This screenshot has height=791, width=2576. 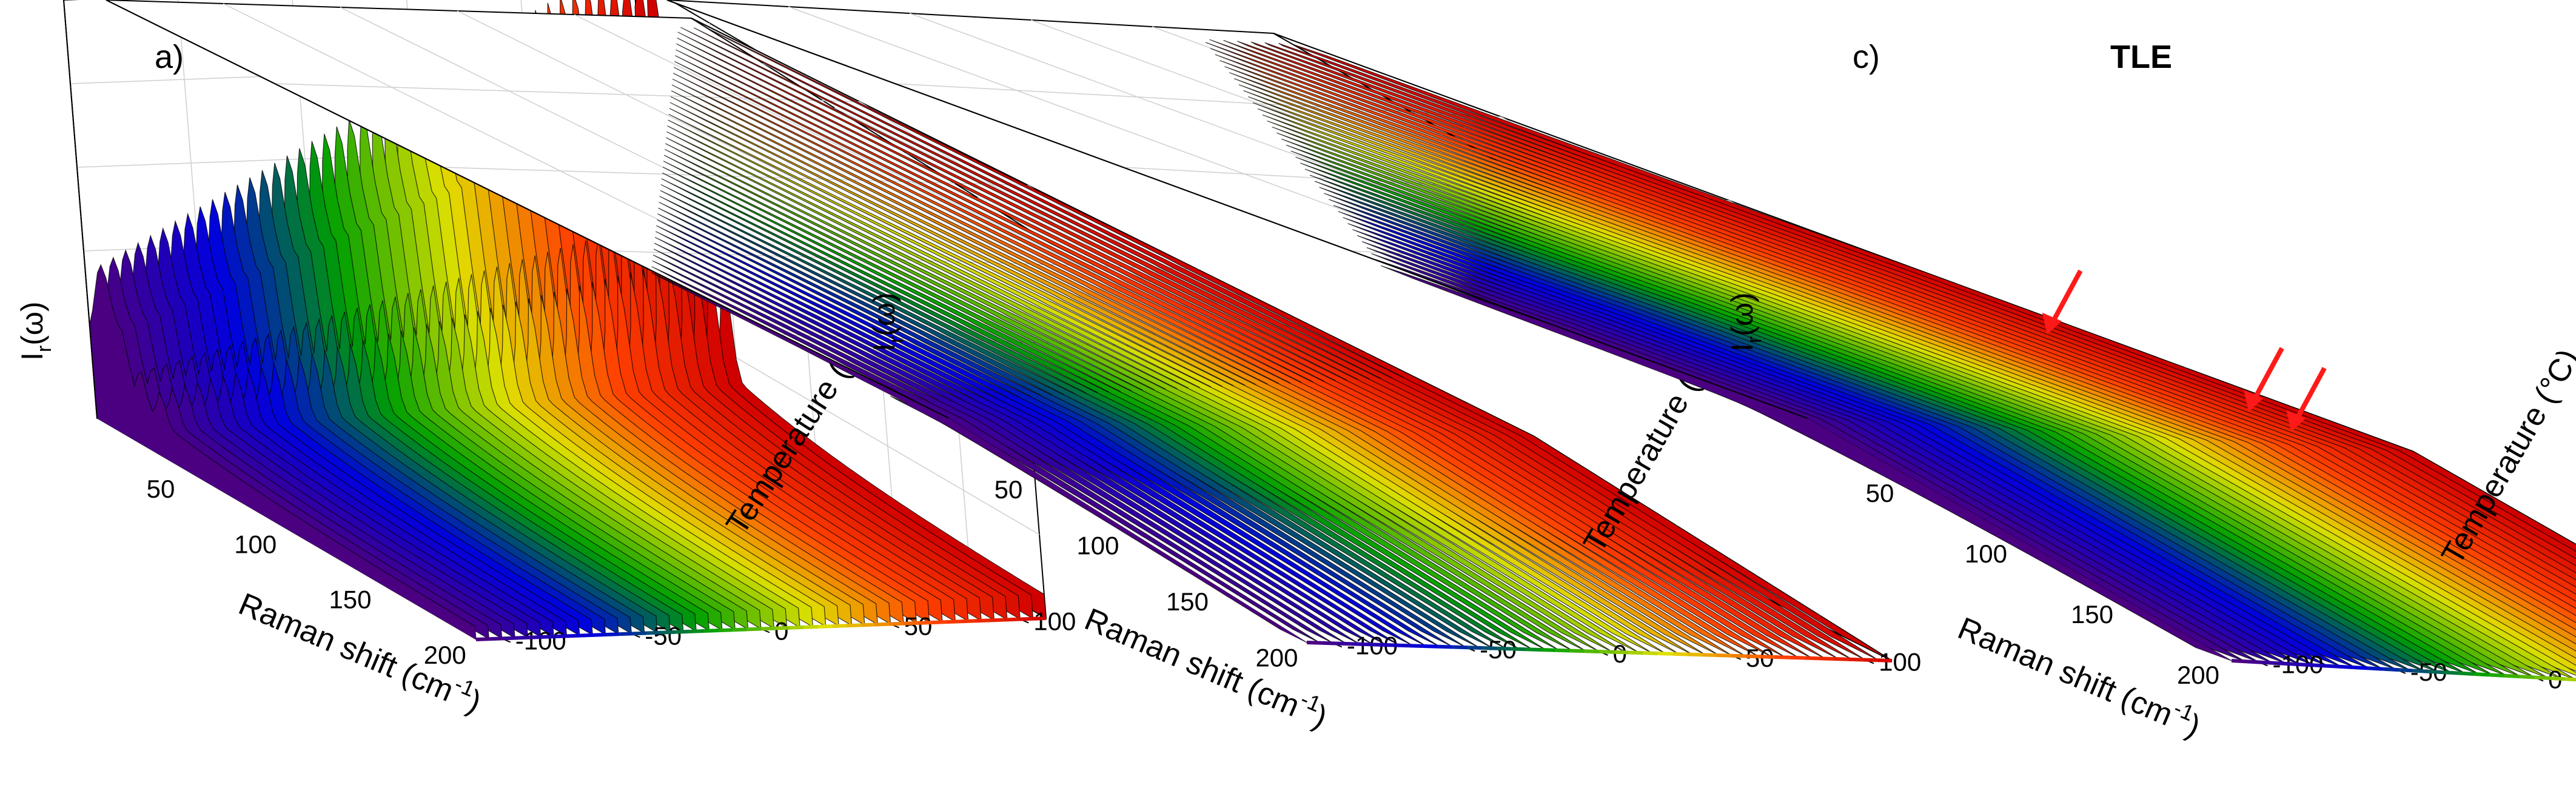 I want to click on y-tick-label: 0, so click(x=781, y=632).